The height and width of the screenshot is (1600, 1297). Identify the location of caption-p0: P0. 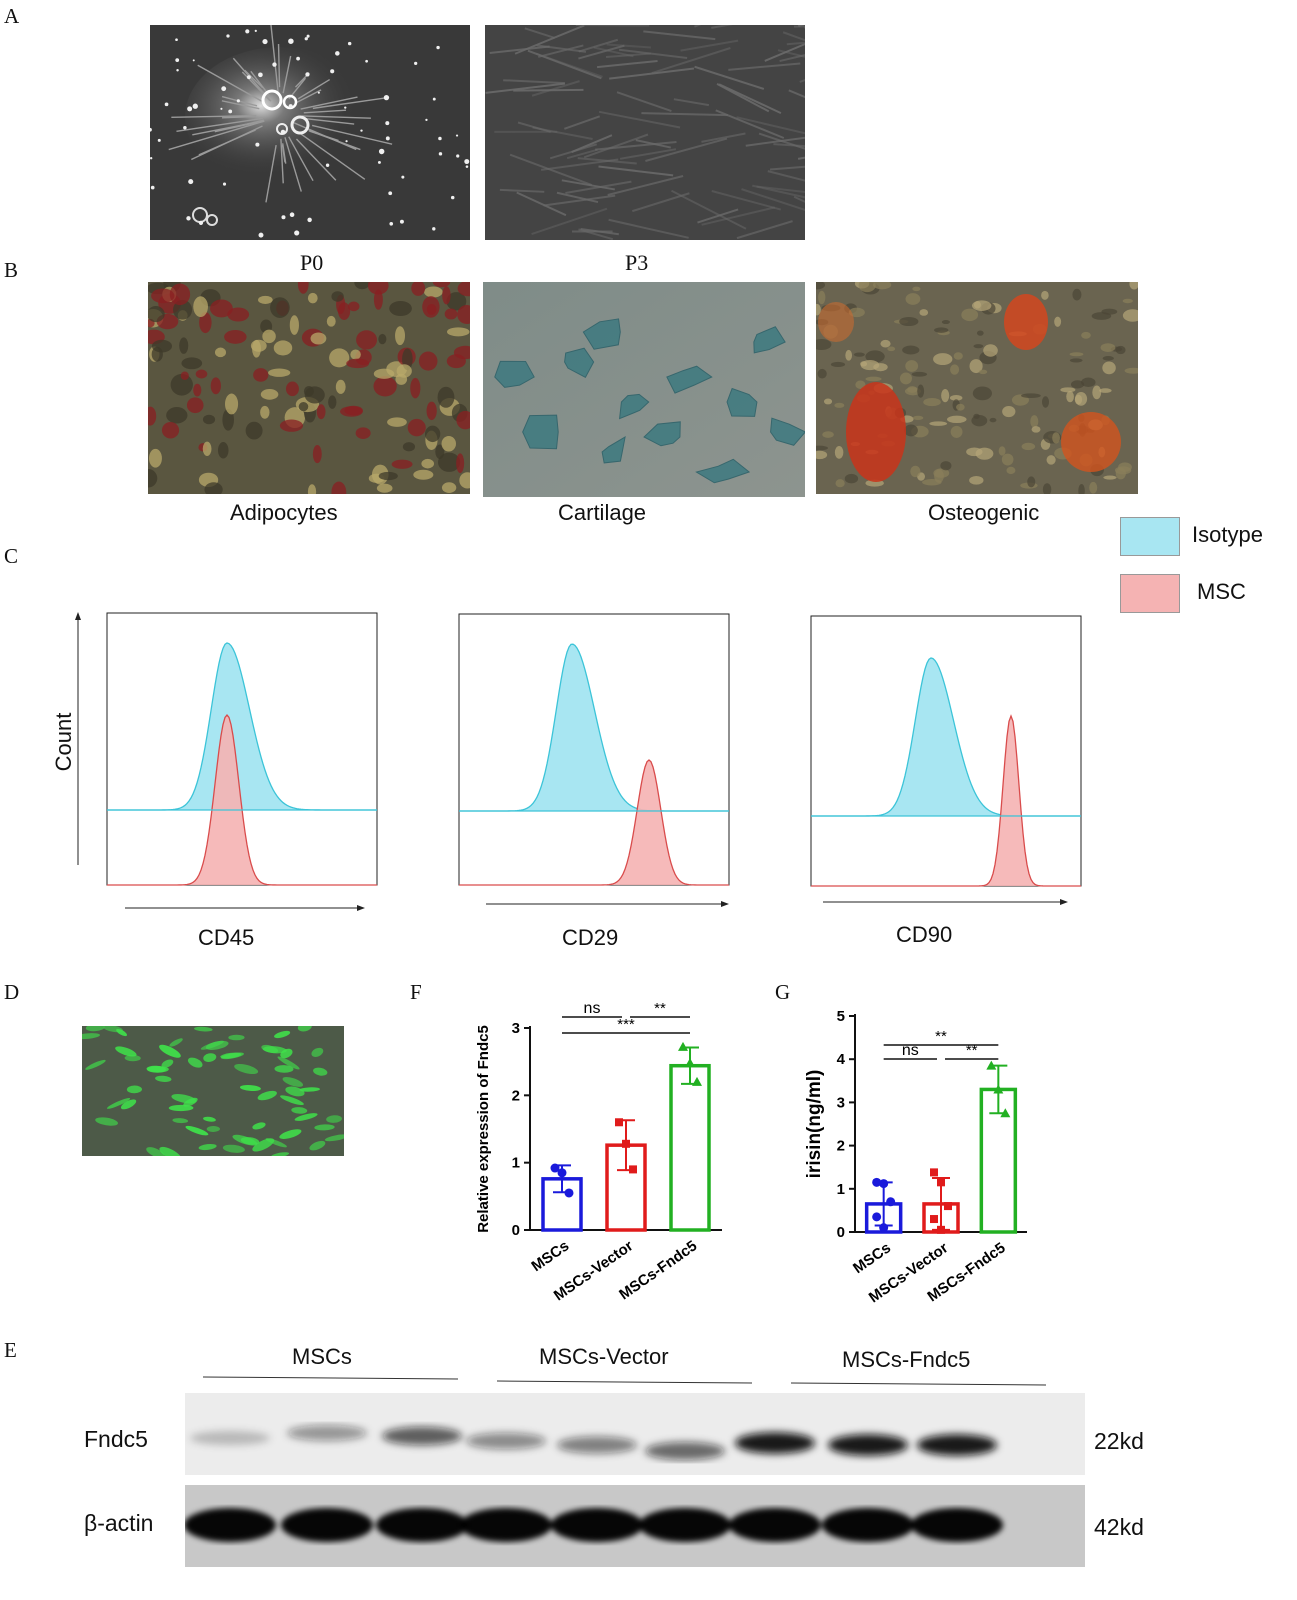
(311, 263).